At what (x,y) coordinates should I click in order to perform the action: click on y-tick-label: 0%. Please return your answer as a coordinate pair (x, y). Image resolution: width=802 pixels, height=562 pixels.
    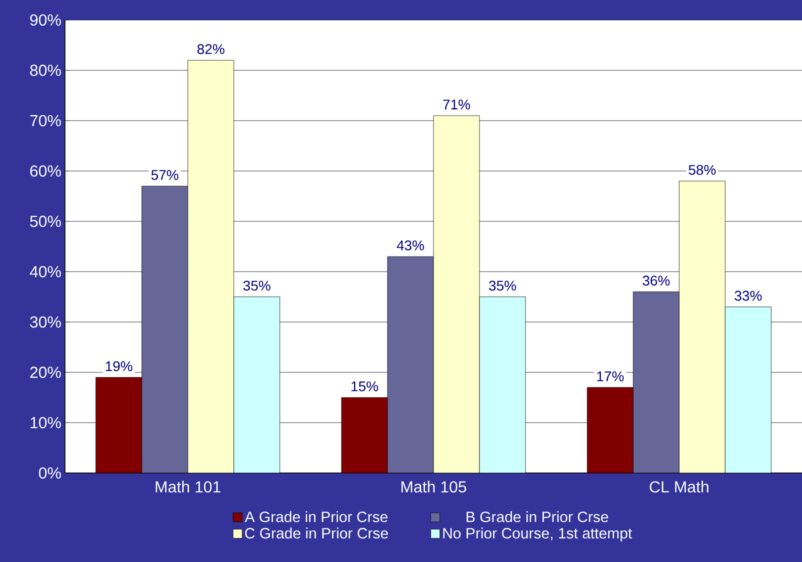
    Looking at the image, I should click on (49, 473).